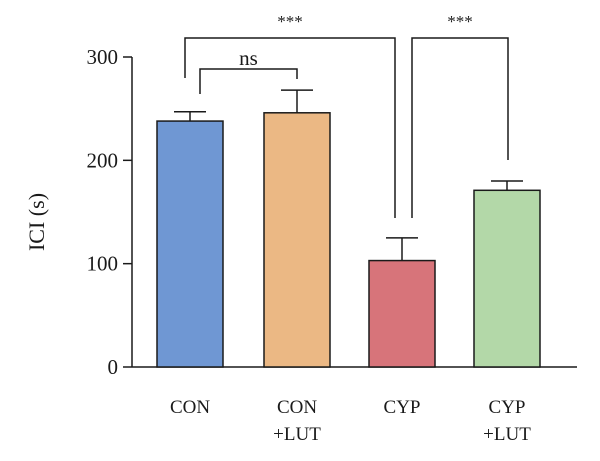 The height and width of the screenshot is (461, 600). Describe the element at coordinates (113, 367) in the screenshot. I see `y-tick-label: 0` at that location.